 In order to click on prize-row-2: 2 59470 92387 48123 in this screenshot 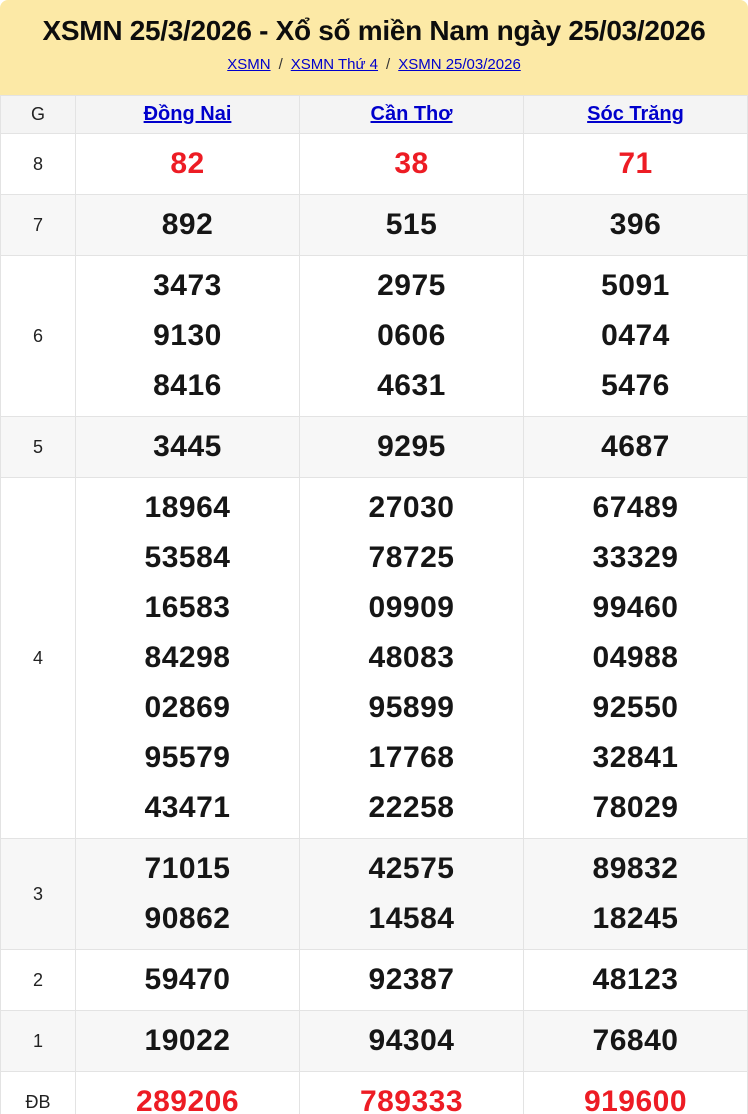, I will do `click(374, 980)`.